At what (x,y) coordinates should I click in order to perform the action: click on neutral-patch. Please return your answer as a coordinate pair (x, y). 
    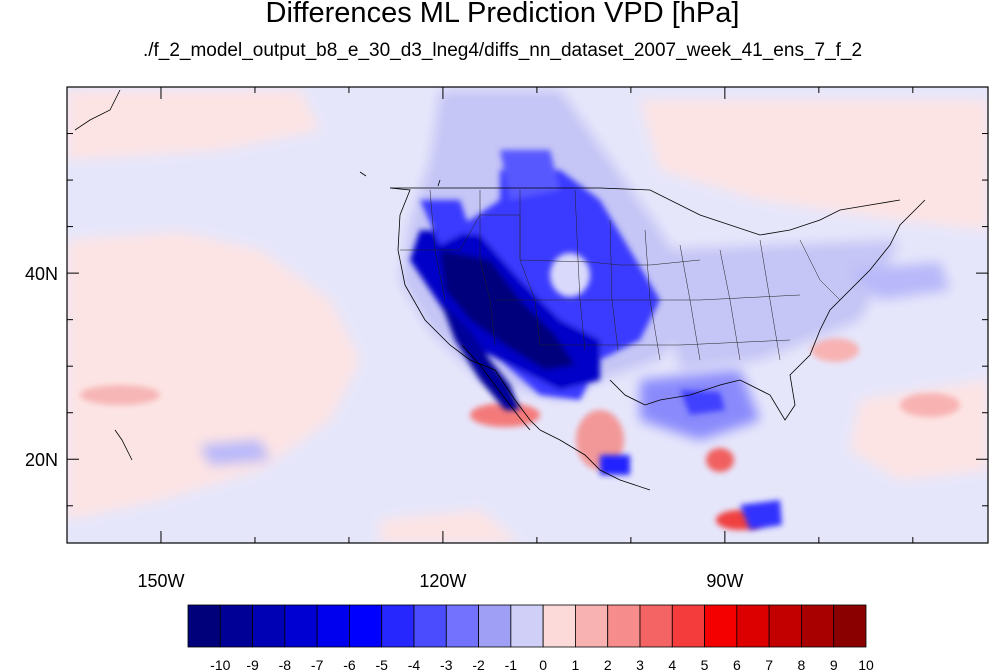
    Looking at the image, I should click on (570, 275).